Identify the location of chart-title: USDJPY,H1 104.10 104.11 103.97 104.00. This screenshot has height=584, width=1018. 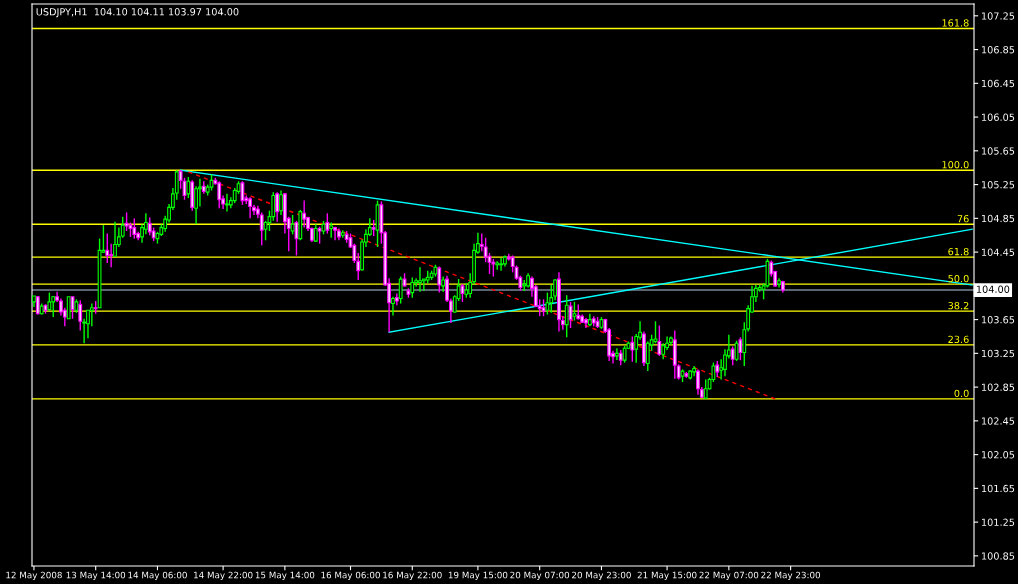
(137, 13).